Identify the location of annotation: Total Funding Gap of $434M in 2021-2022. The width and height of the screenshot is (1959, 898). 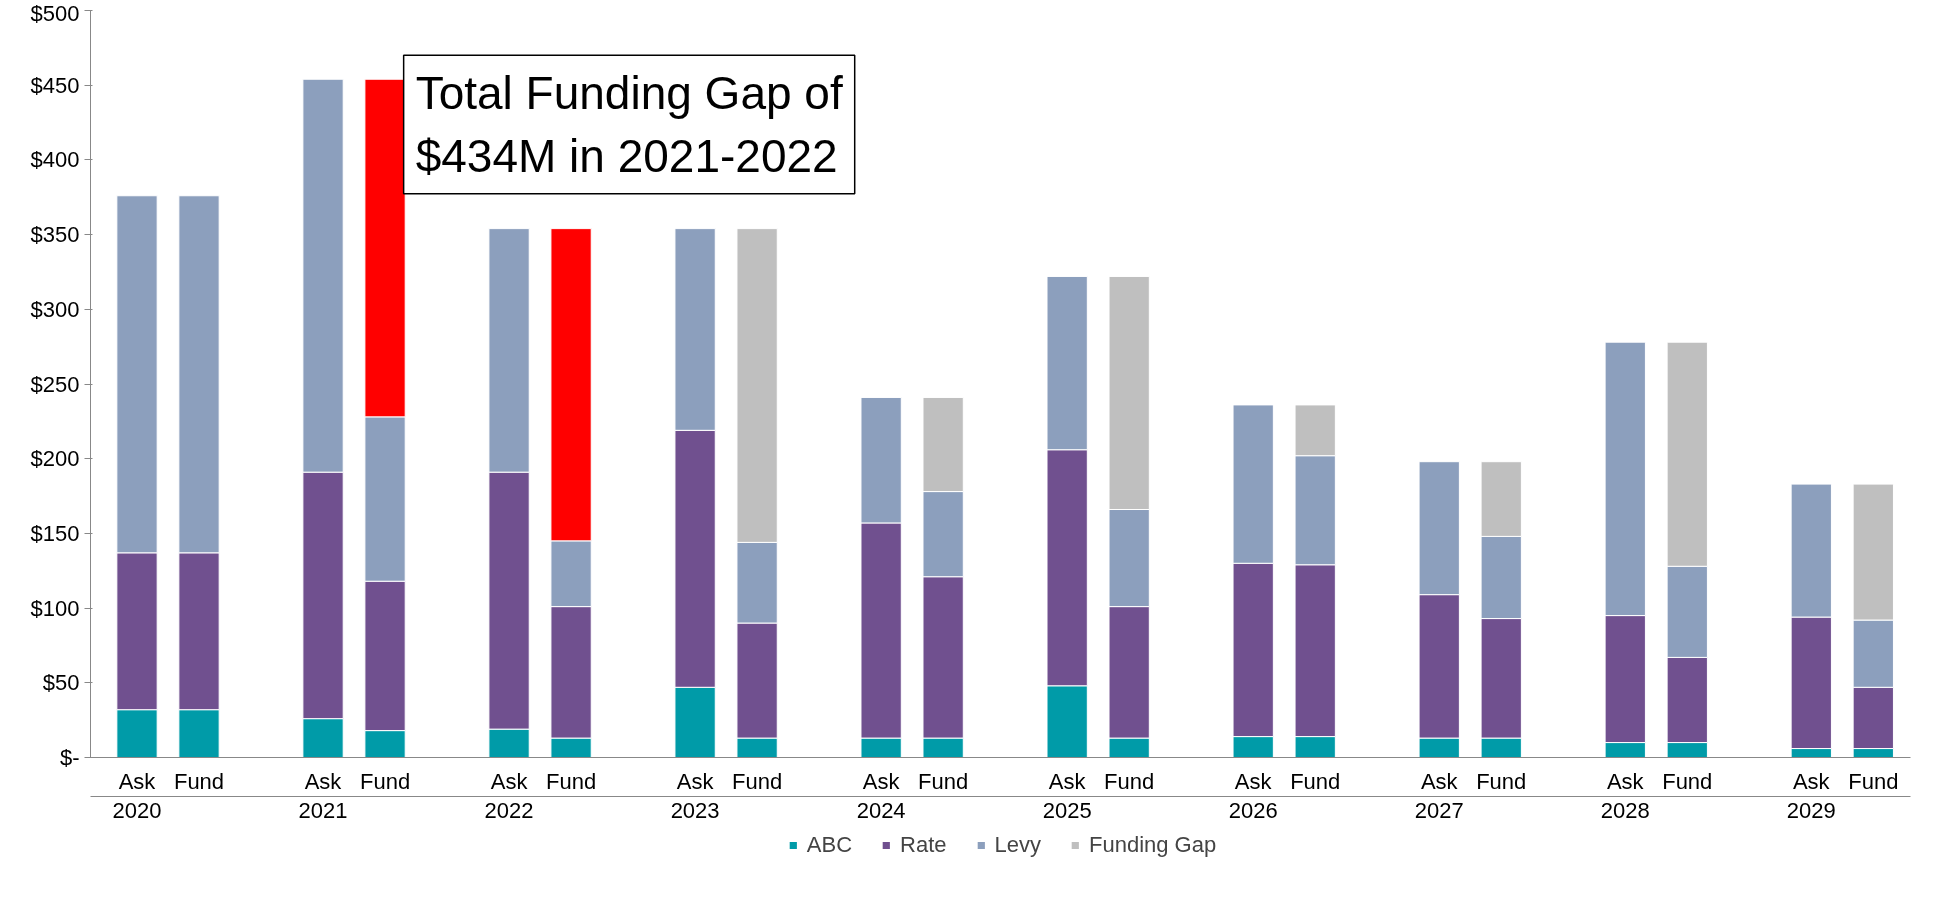
(629, 124).